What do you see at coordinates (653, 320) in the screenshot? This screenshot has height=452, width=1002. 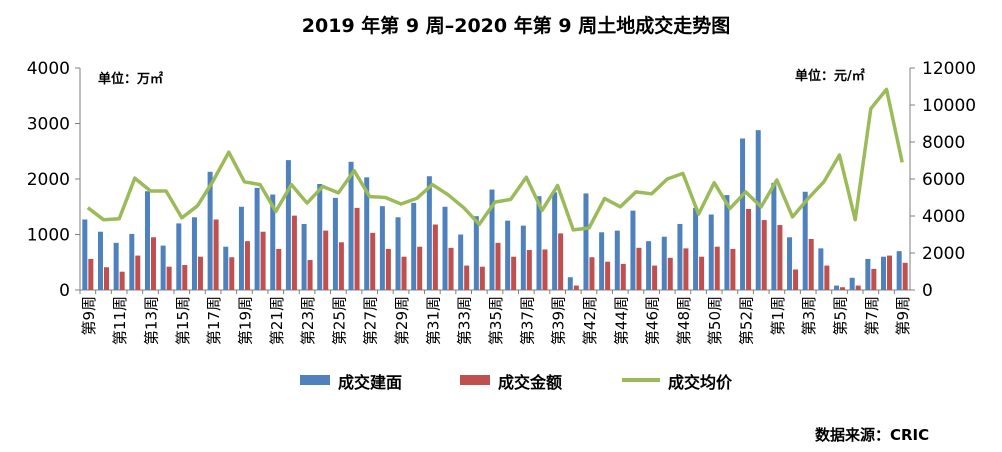 I see `x-tick-label: 第46周` at bounding box center [653, 320].